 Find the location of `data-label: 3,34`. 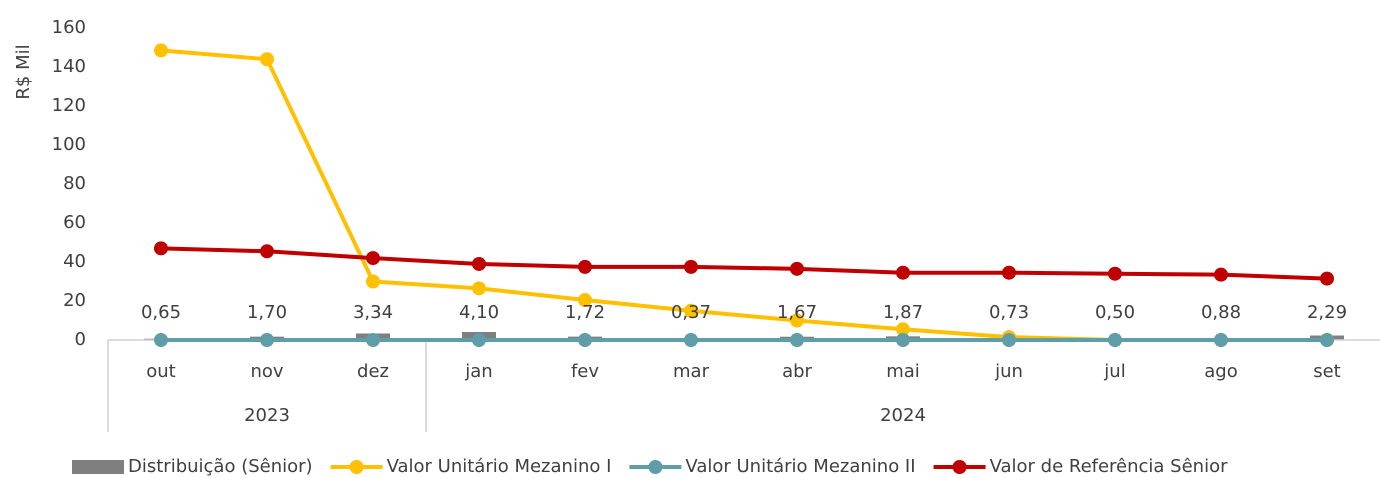

data-label: 3,34 is located at coordinates (373, 312).